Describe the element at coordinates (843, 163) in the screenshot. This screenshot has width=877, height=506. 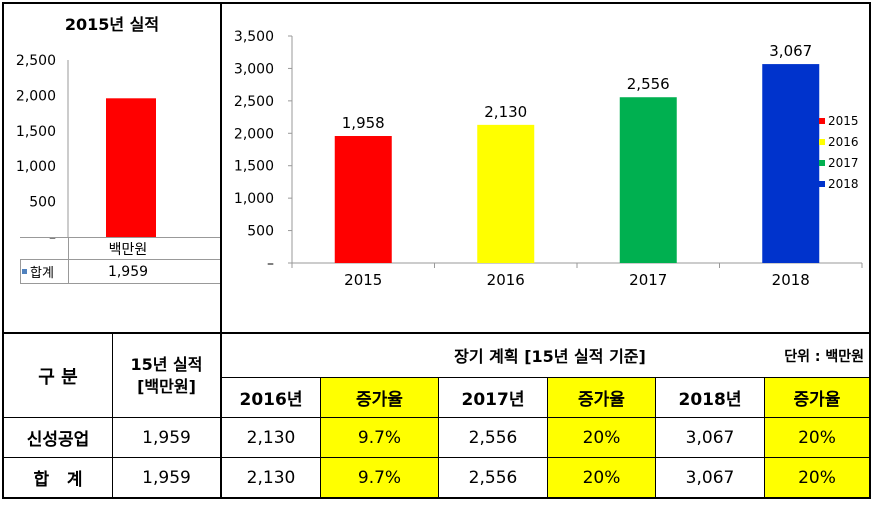
I see `legend-label: 2017` at that location.